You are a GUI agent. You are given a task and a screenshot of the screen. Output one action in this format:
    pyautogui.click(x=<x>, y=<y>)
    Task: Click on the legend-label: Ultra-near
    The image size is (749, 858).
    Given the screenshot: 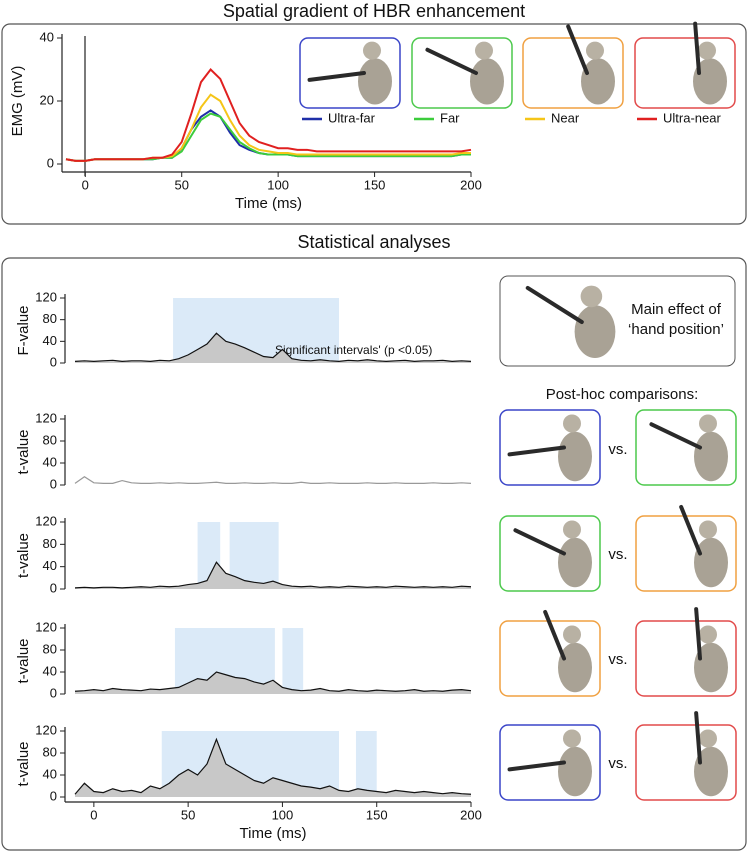 What is the action you would take?
    pyautogui.click(x=692, y=117)
    